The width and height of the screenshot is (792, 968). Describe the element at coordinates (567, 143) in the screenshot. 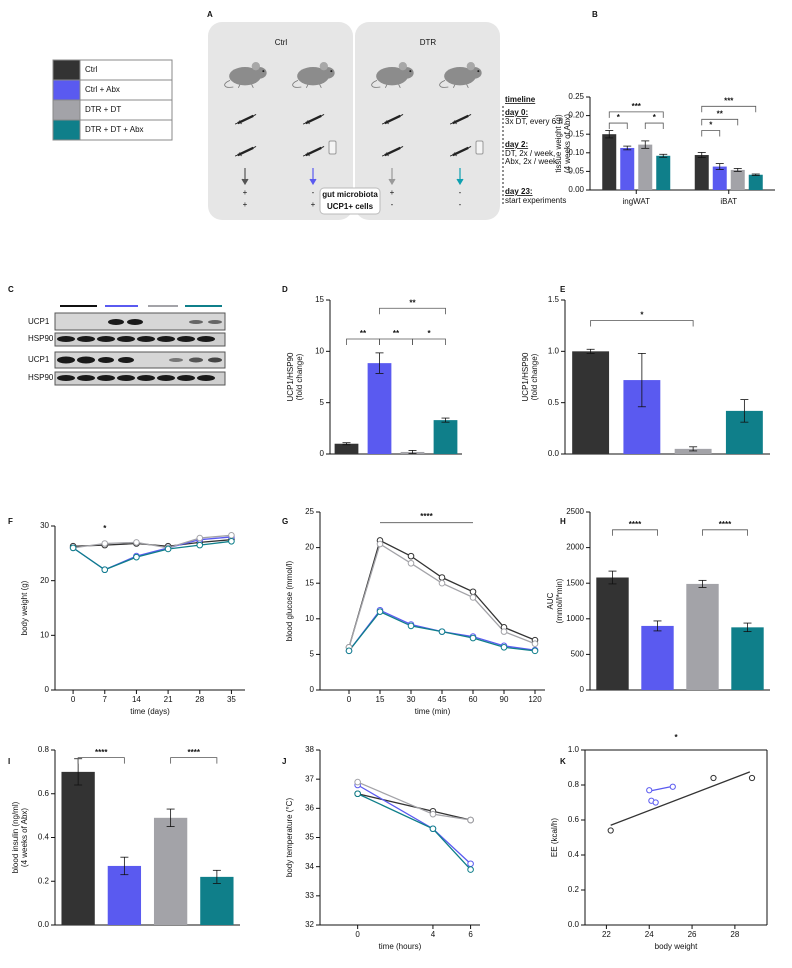

I see `y-axis-label: (4 weeks of Abx)` at that location.